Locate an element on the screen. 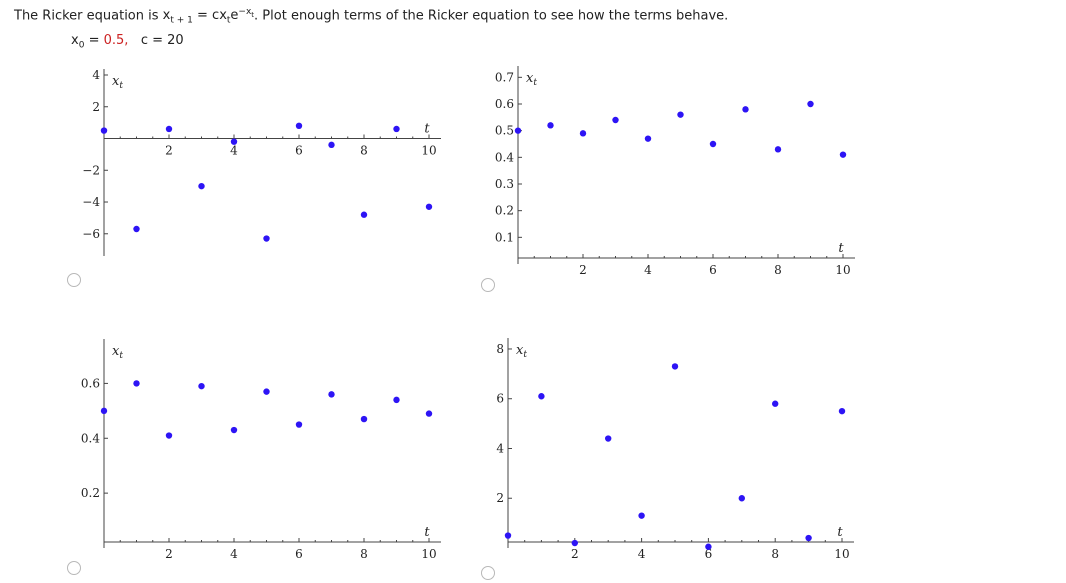  x0-eq: = is located at coordinates (94, 40).